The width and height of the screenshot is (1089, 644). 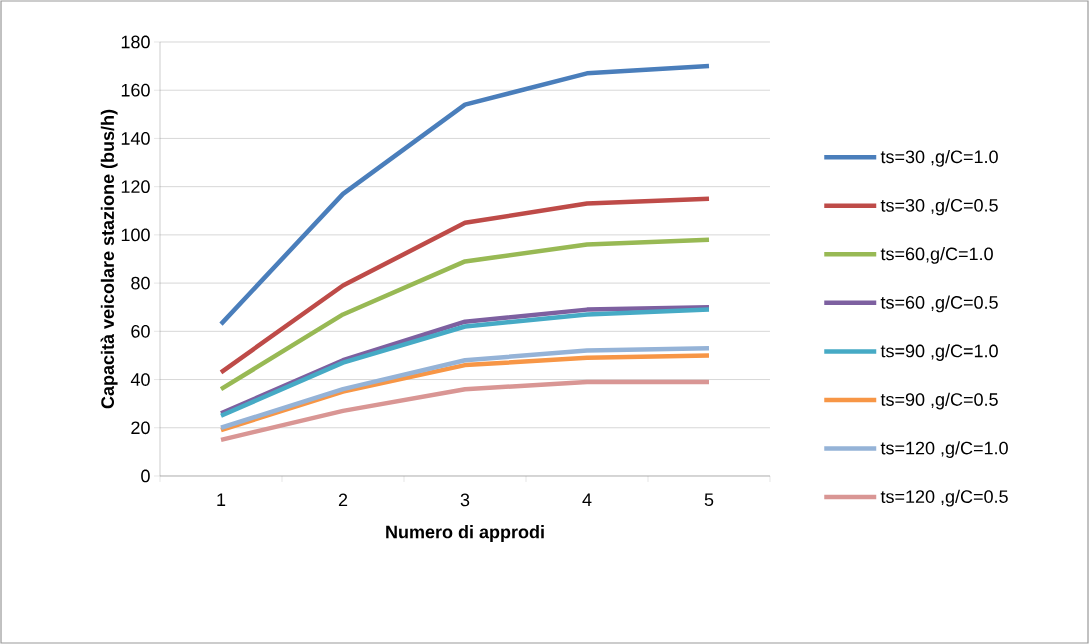 What do you see at coordinates (145, 476) in the screenshot?
I see `y-tick-label: 0` at bounding box center [145, 476].